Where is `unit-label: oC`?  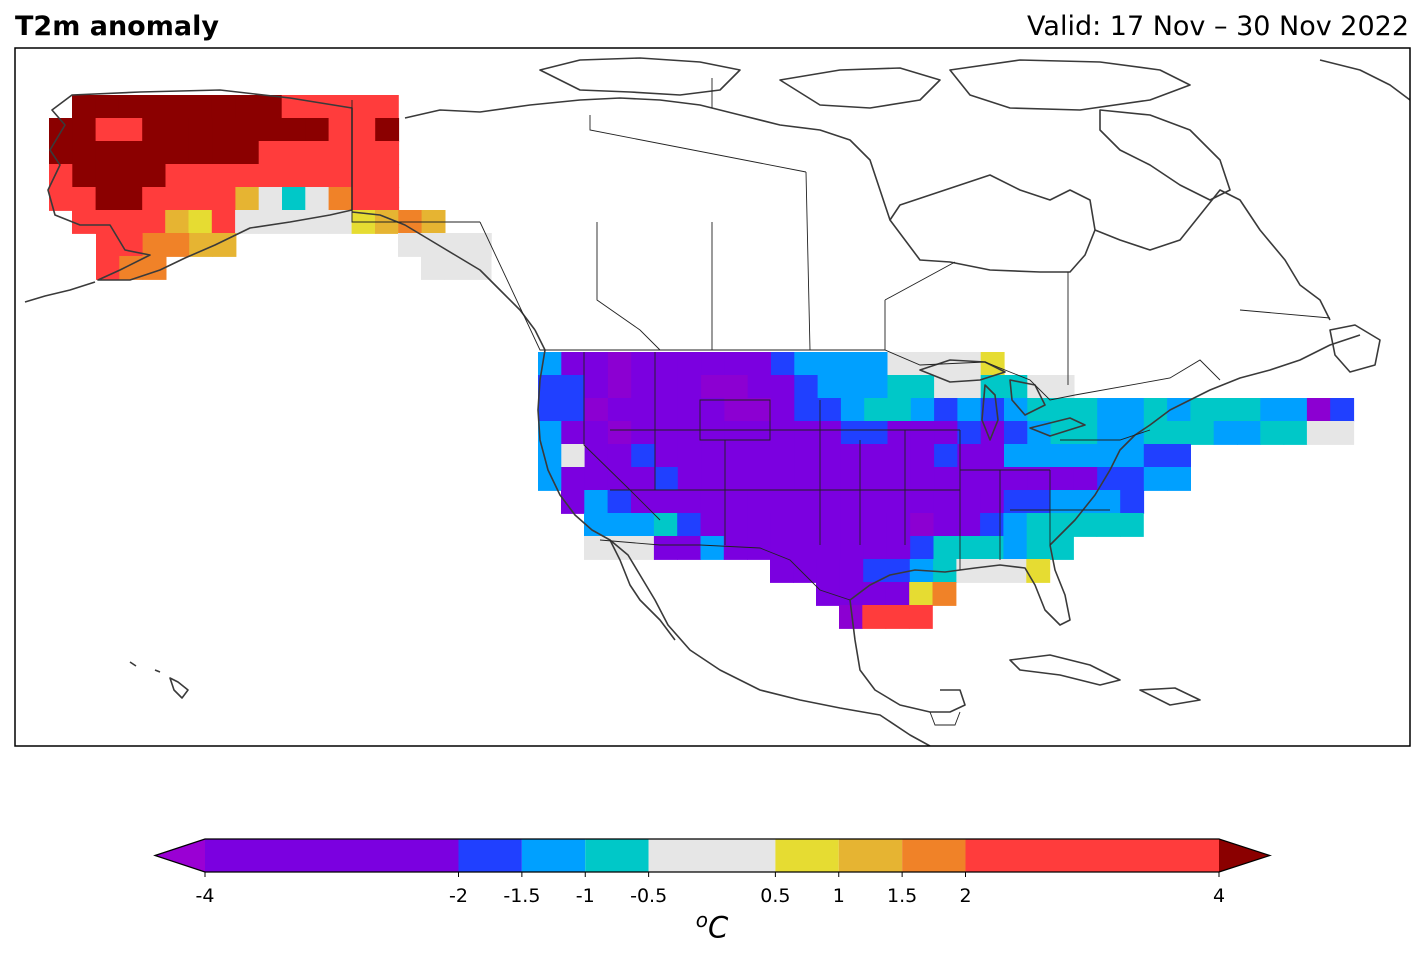 unit-label: oC is located at coordinates (712, 926).